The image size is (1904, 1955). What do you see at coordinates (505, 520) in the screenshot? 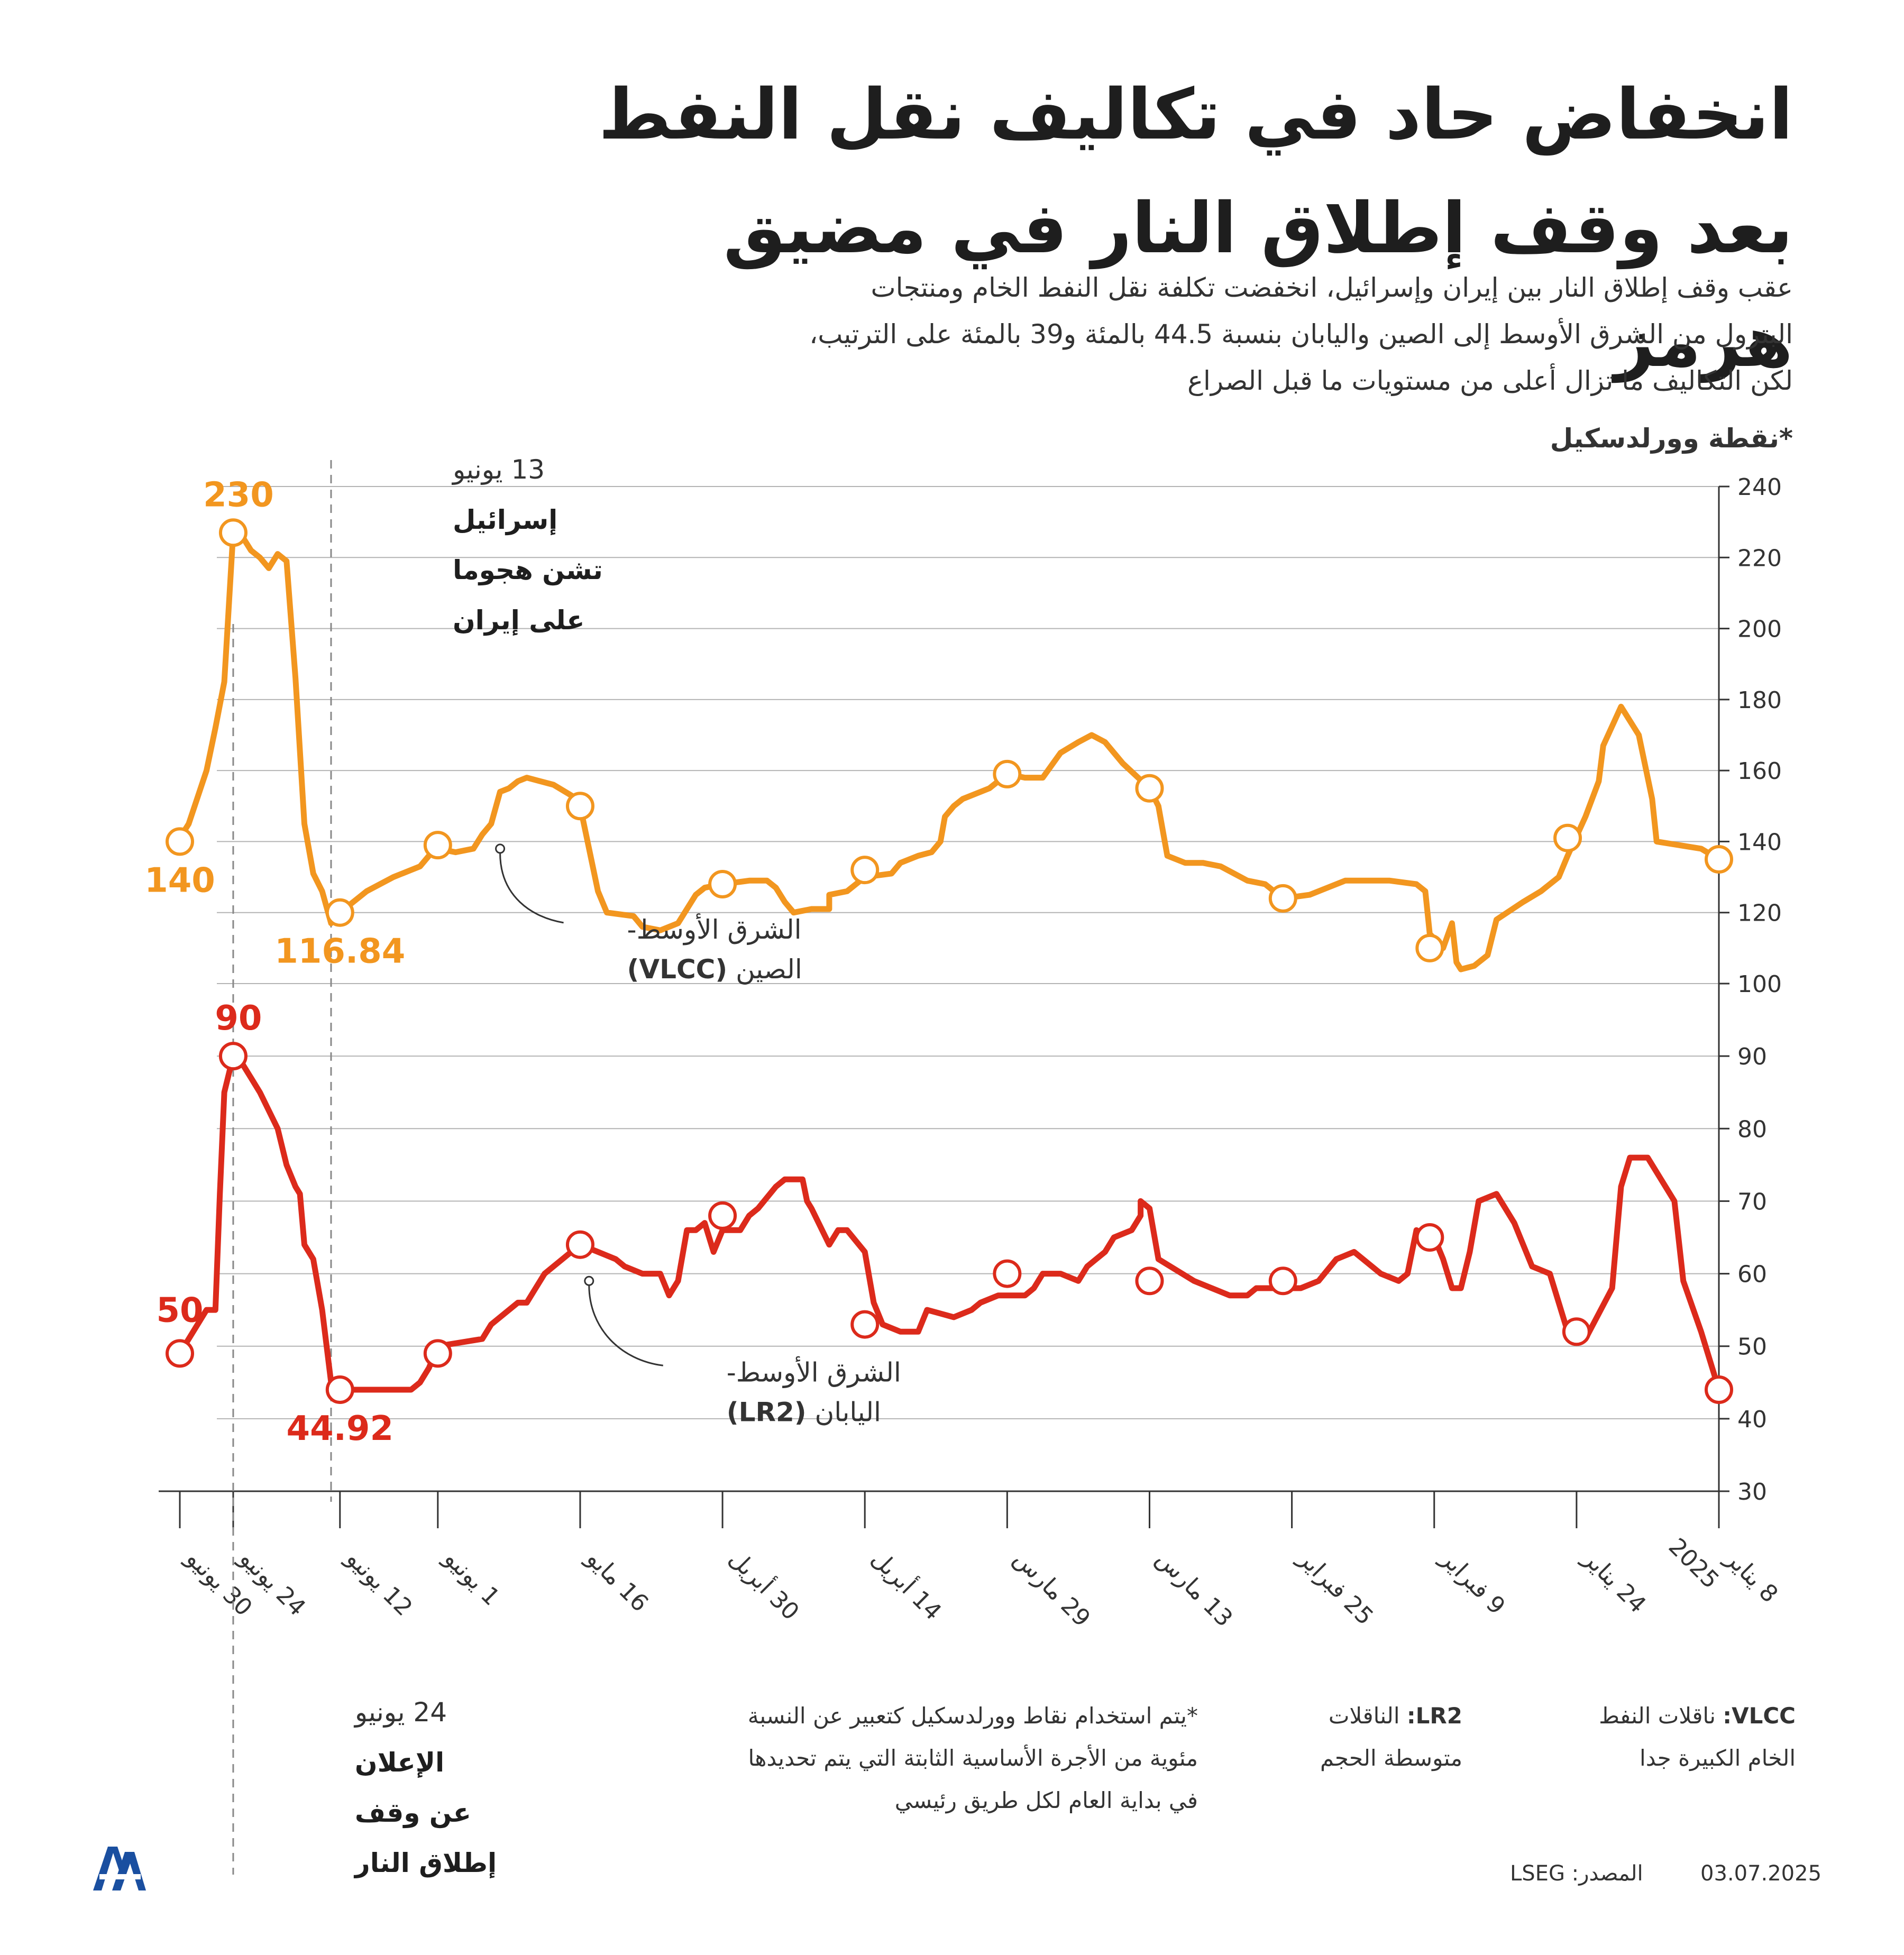
I see `event-text-0-1: إسرائيل` at bounding box center [505, 520].